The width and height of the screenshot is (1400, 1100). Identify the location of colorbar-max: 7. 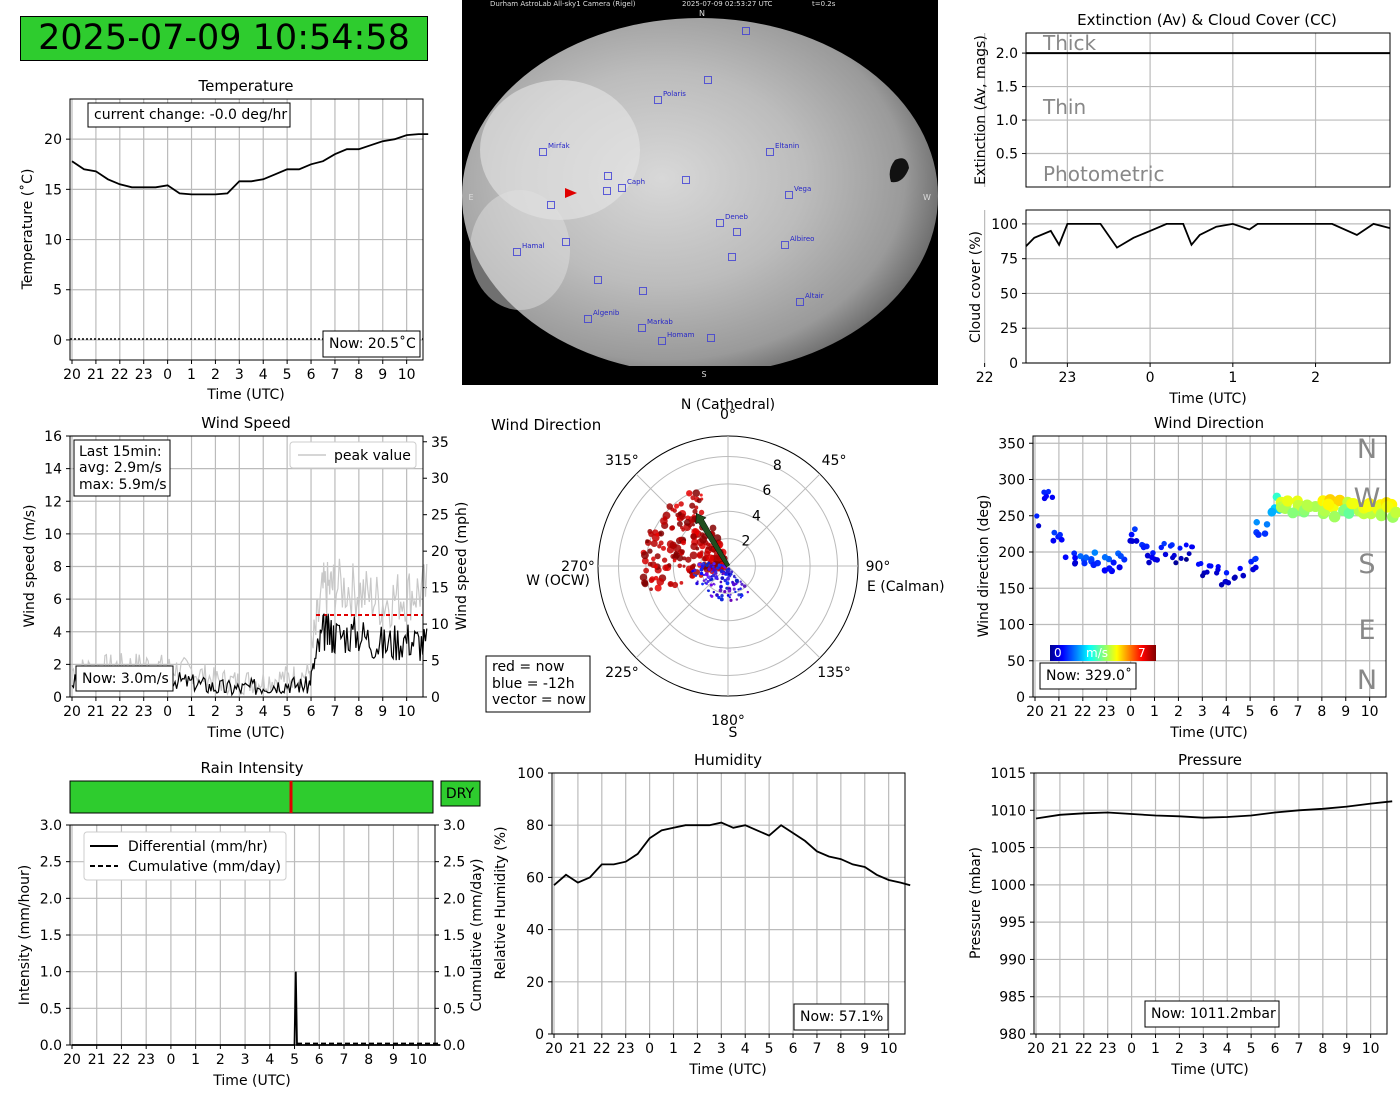
(1142, 653).